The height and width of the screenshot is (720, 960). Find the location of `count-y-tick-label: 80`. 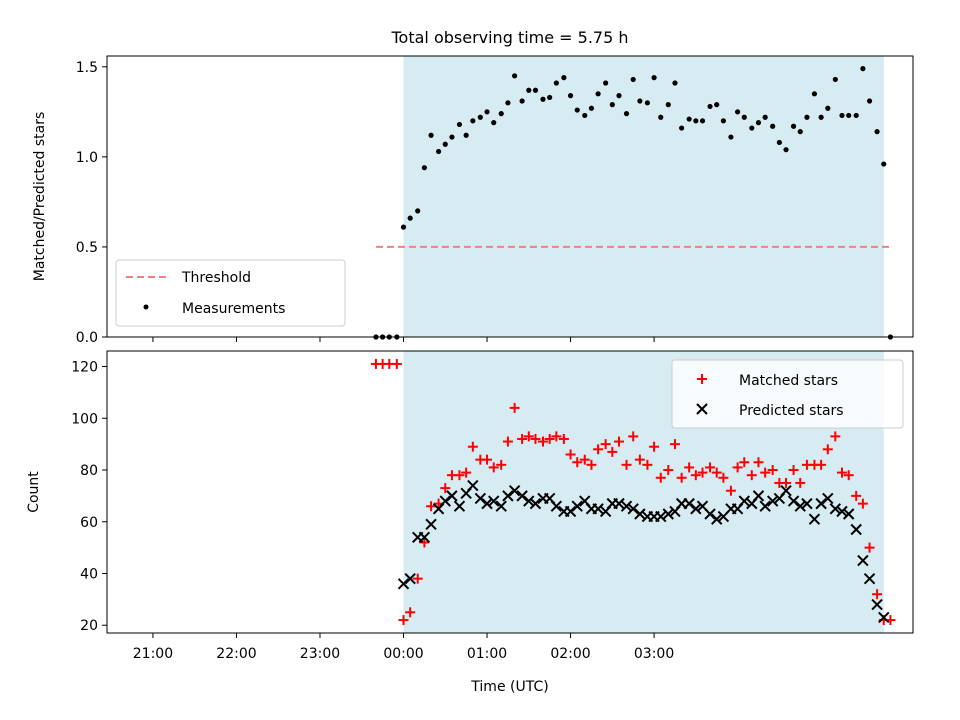

count-y-tick-label: 80 is located at coordinates (89, 471).